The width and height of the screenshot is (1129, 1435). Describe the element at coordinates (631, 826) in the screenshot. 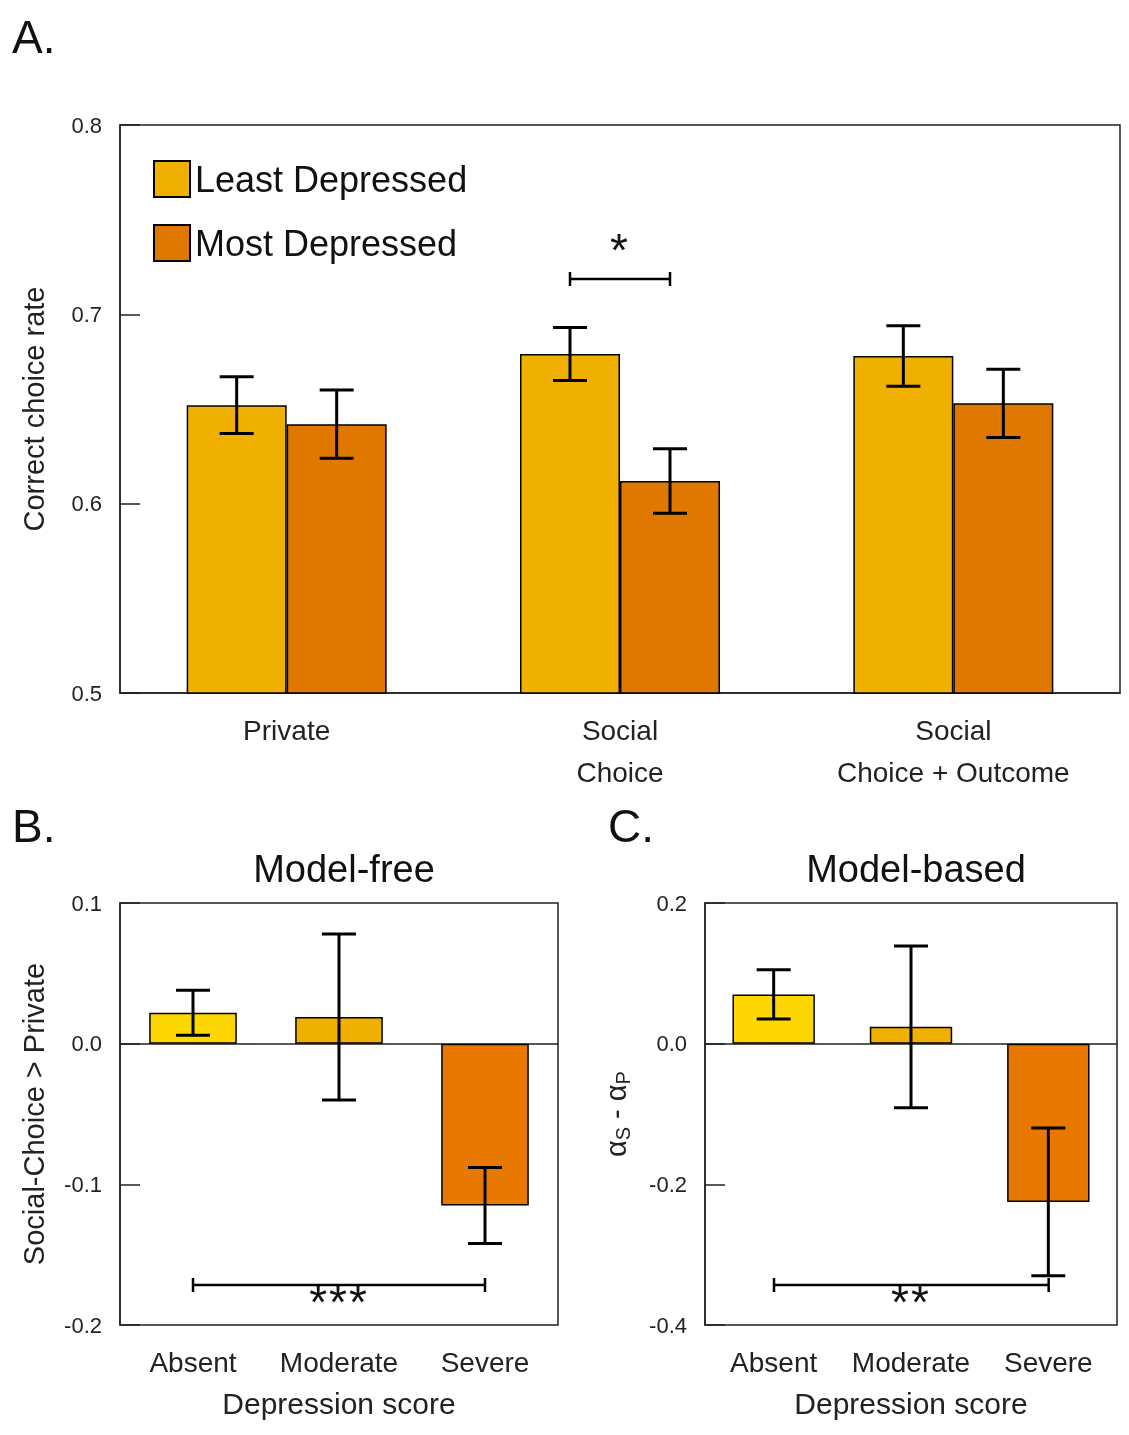

I see `text: C.` at that location.